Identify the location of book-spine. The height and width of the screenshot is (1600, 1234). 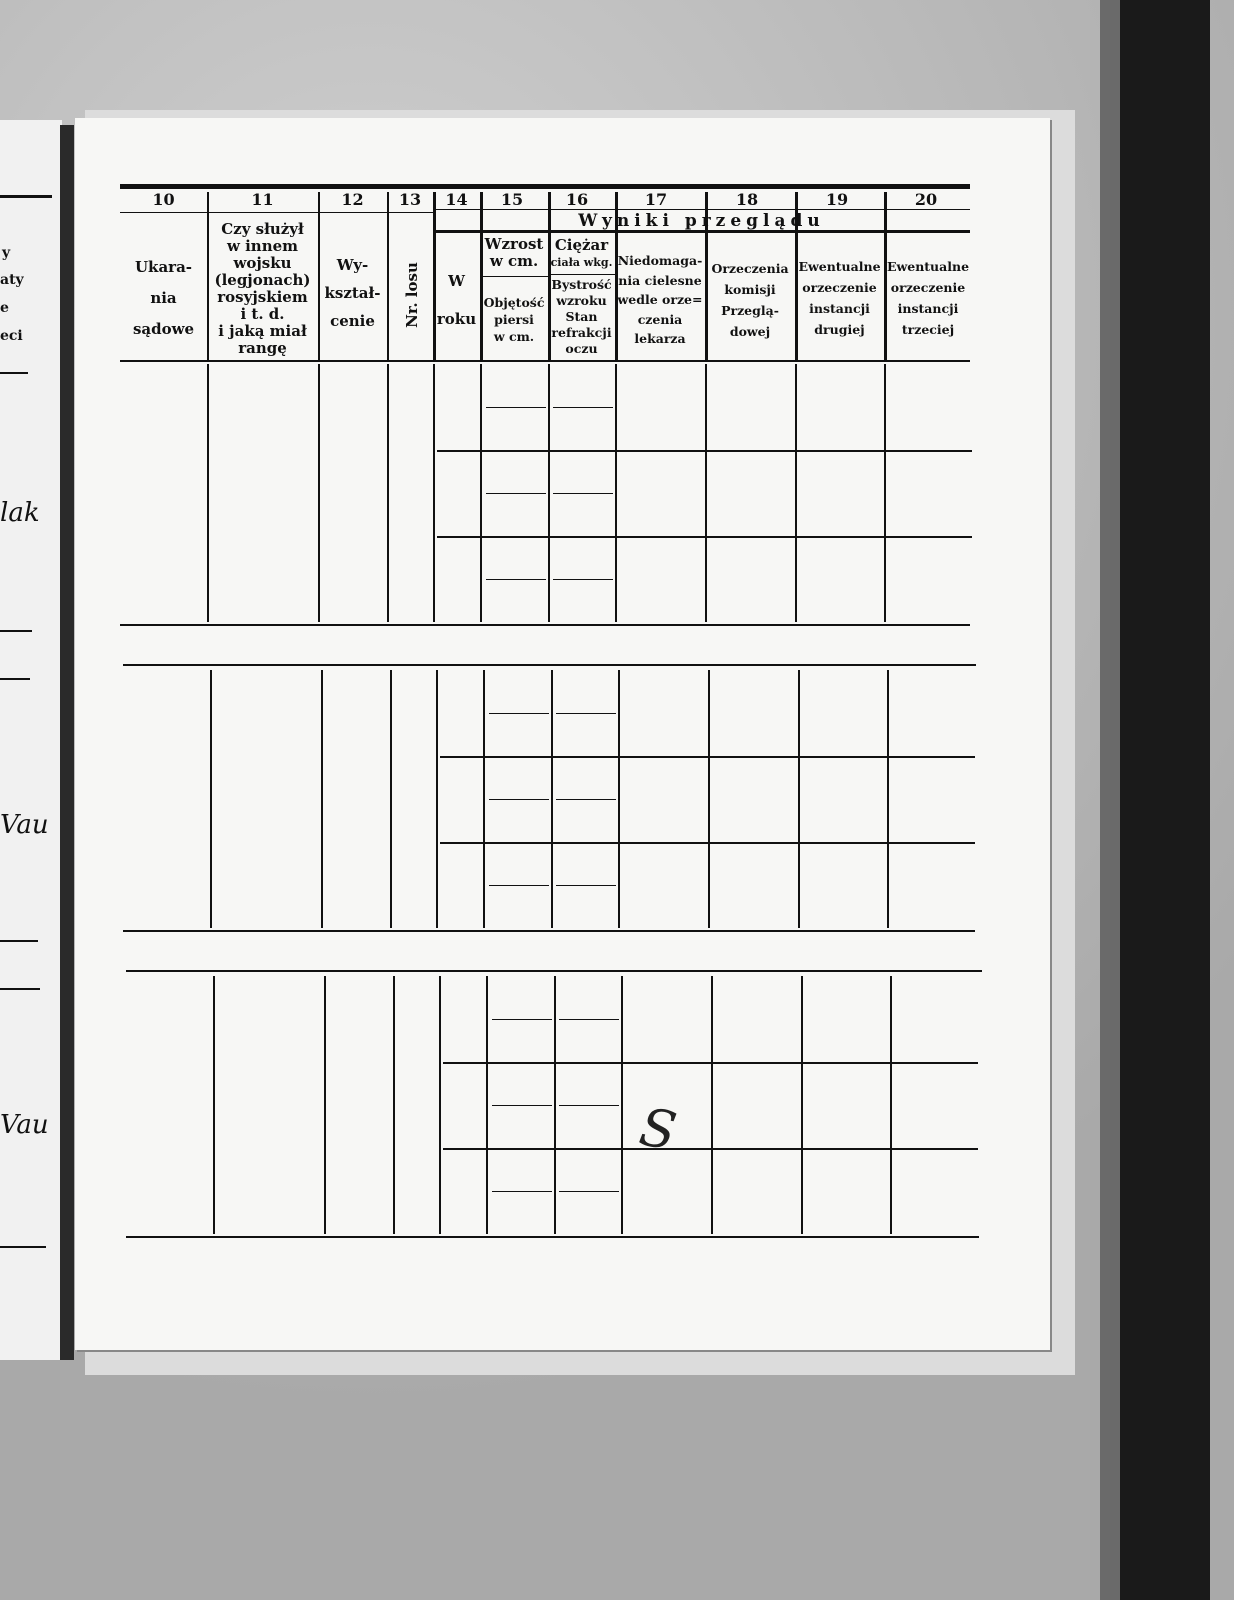
(67, 742).